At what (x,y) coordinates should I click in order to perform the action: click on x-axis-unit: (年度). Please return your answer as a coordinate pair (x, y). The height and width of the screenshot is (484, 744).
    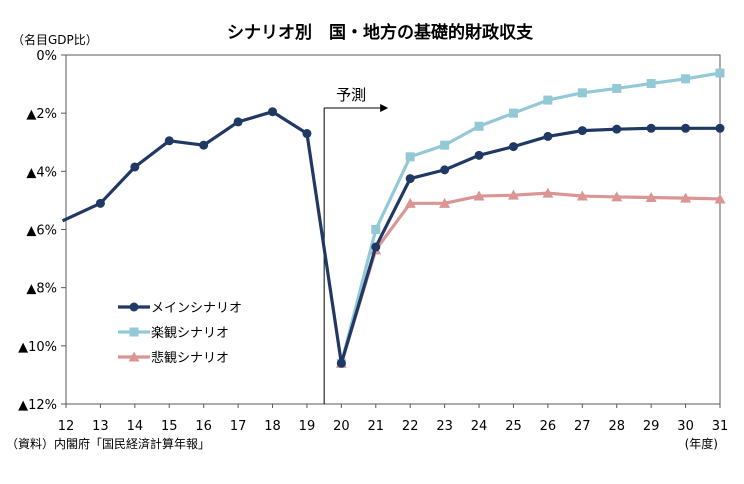
    Looking at the image, I should click on (701, 443).